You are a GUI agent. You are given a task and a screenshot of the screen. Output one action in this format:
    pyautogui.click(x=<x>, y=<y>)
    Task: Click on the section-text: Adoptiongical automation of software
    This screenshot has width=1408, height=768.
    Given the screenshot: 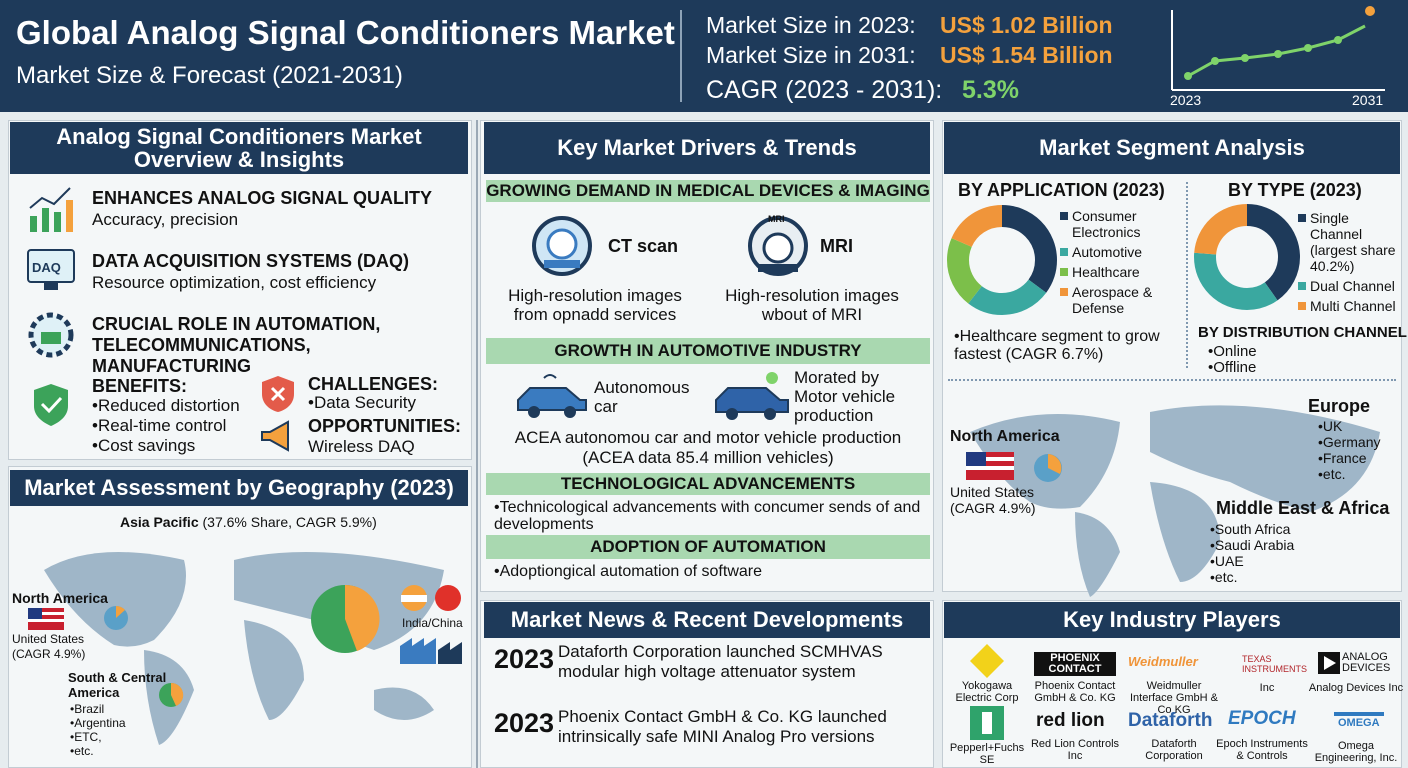 What is the action you would take?
    pyautogui.click(x=628, y=572)
    